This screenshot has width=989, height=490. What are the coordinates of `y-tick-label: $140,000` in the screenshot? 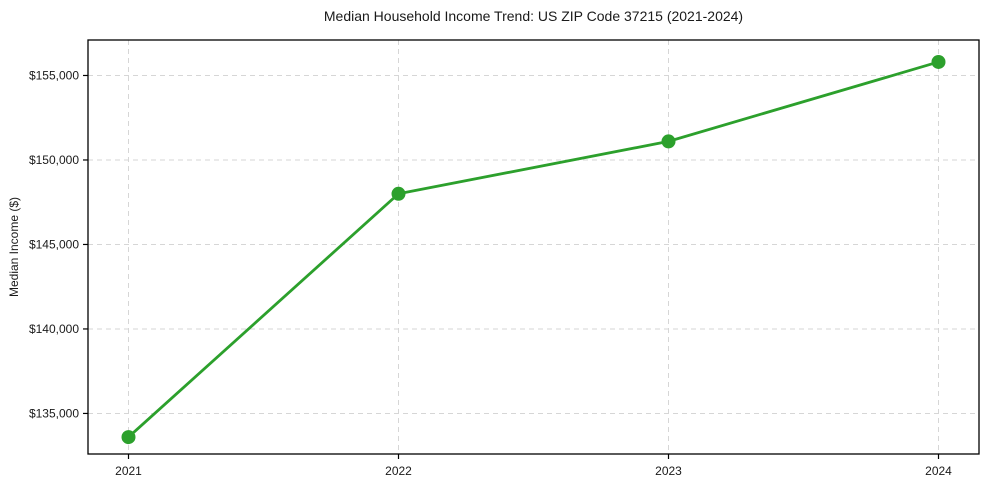 It's located at (54, 329).